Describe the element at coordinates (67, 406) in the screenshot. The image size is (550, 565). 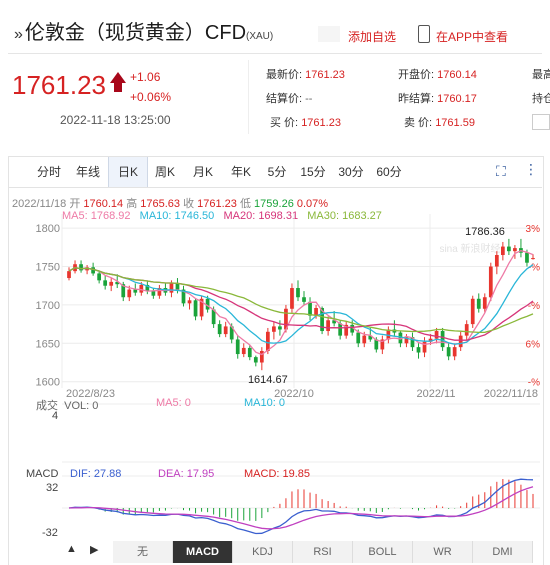
I see `vol-info: 成交 VOL: 0` at that location.